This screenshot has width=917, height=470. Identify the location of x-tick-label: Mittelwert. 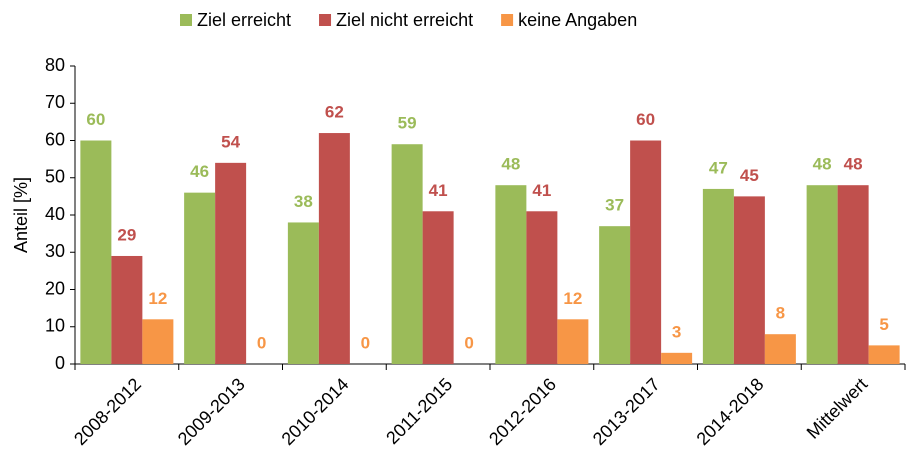
(837, 408).